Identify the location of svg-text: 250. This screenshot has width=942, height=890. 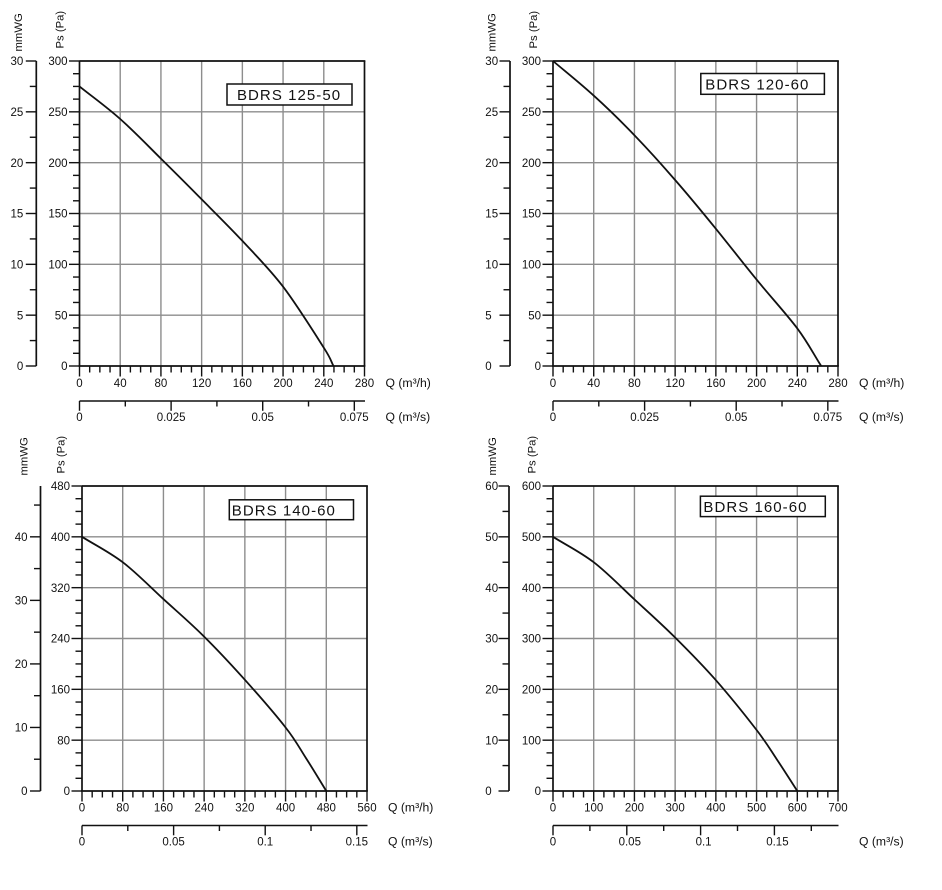
(57, 113).